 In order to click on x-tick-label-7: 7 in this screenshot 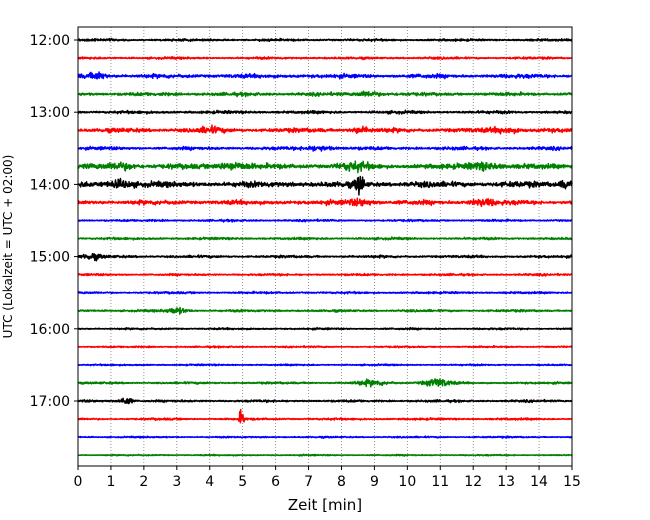, I will do `click(308, 482)`.